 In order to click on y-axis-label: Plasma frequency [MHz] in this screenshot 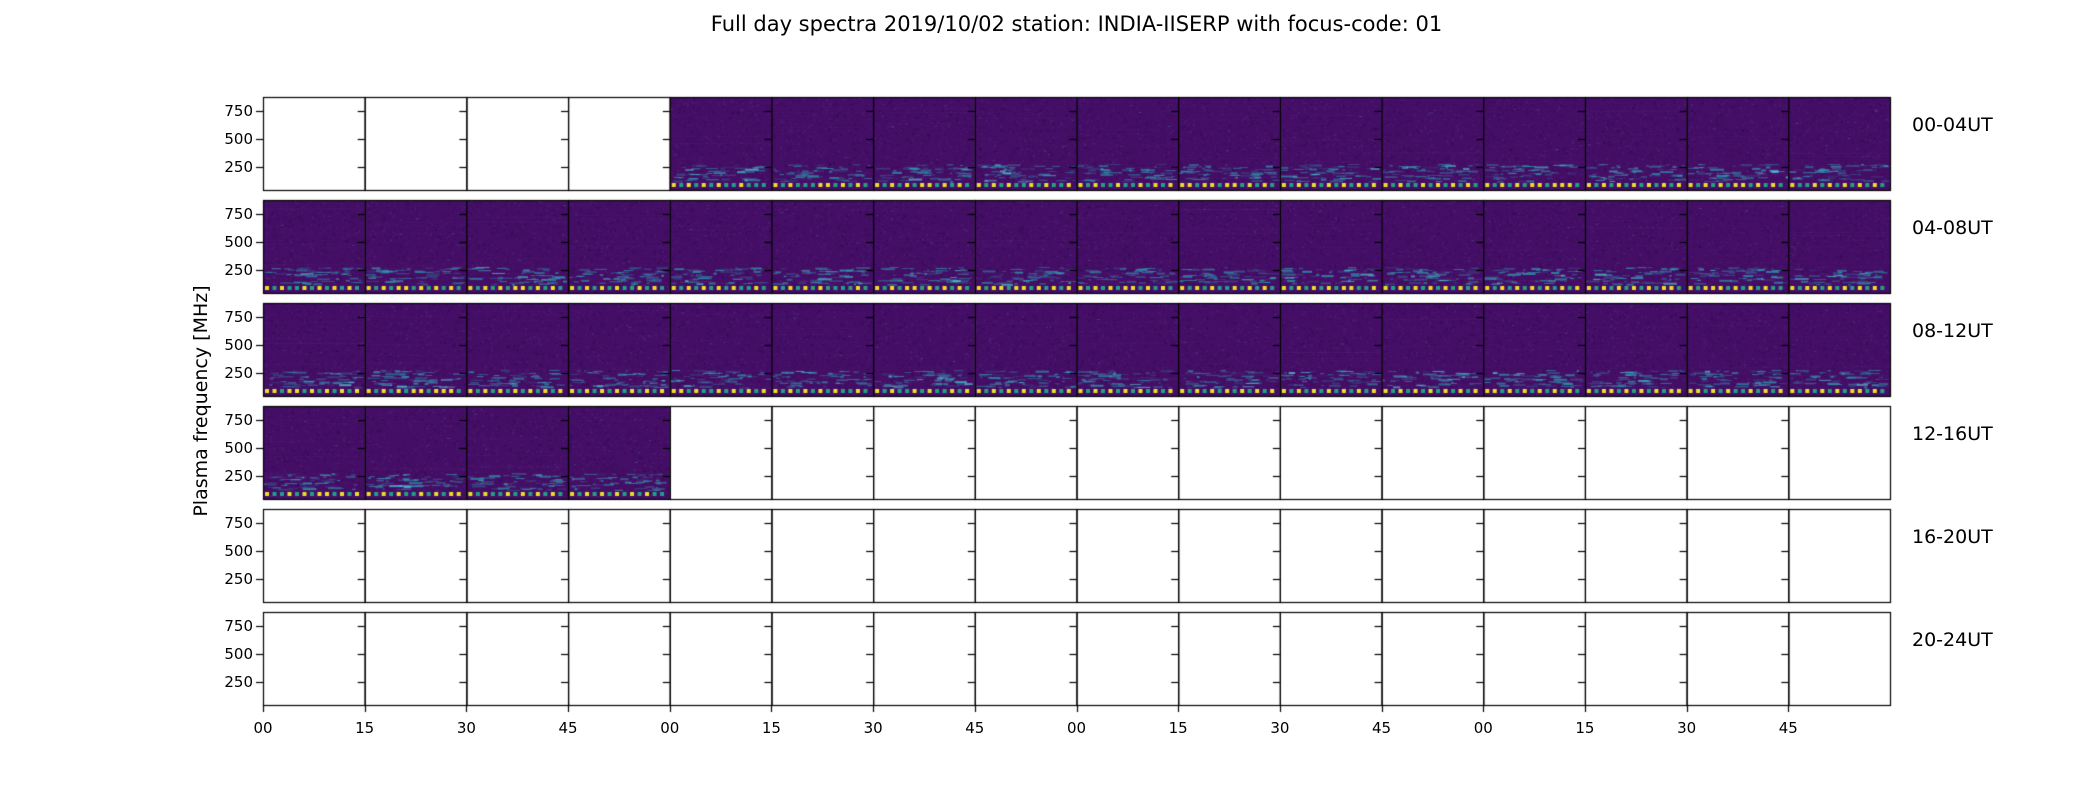, I will do `click(201, 401)`.